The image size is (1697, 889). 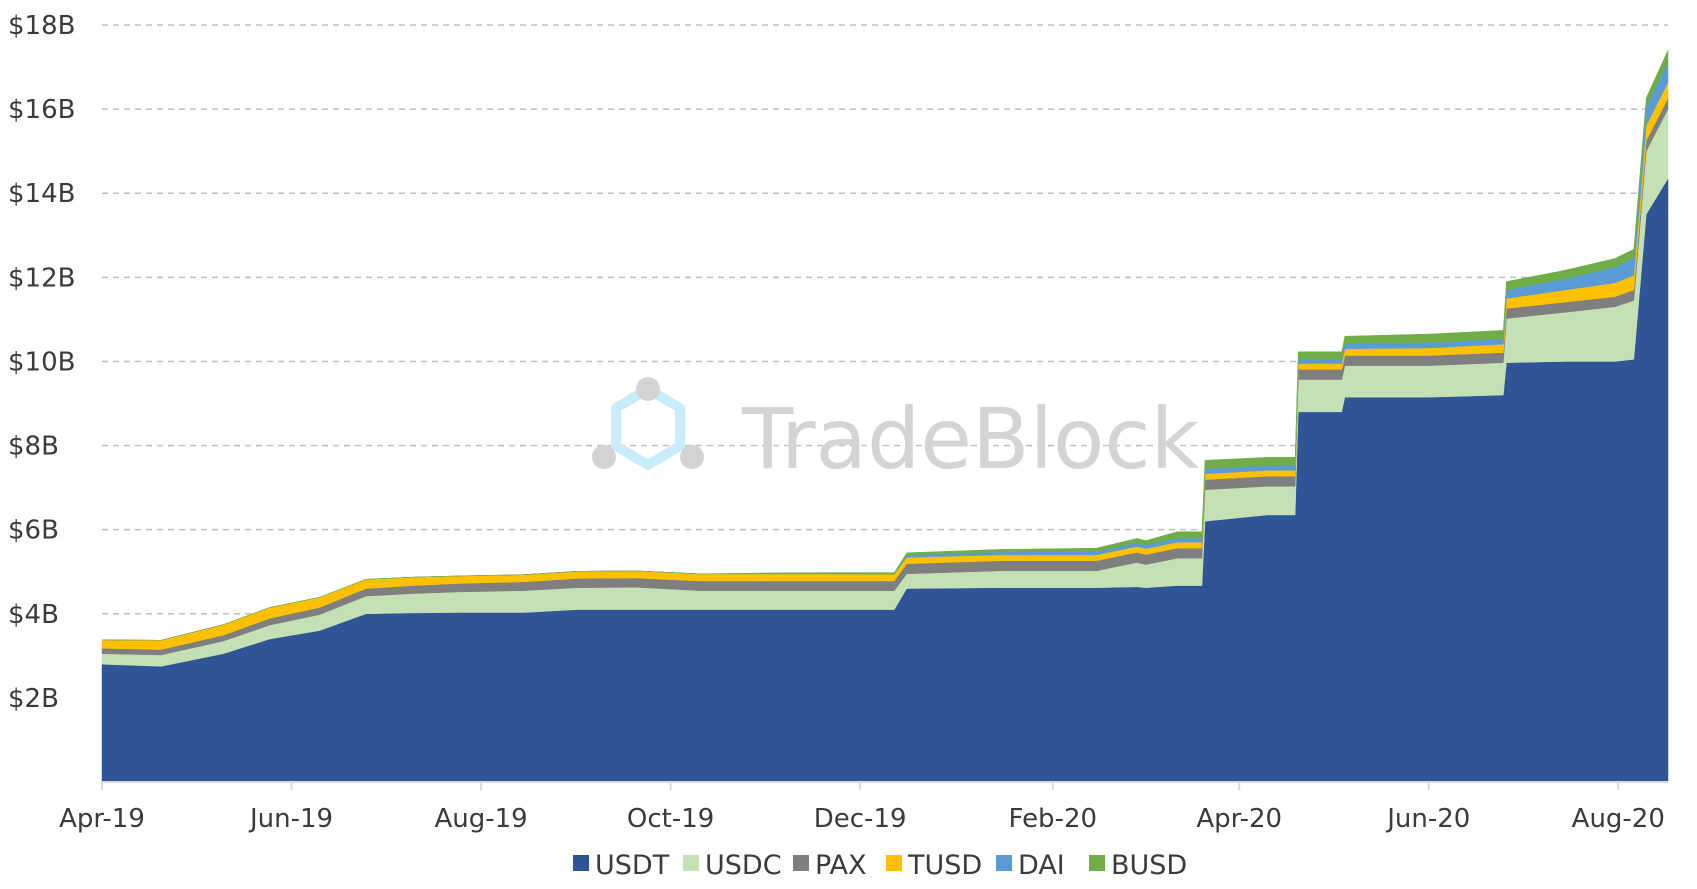 What do you see at coordinates (841, 865) in the screenshot?
I see `legend-label: PAX` at bounding box center [841, 865].